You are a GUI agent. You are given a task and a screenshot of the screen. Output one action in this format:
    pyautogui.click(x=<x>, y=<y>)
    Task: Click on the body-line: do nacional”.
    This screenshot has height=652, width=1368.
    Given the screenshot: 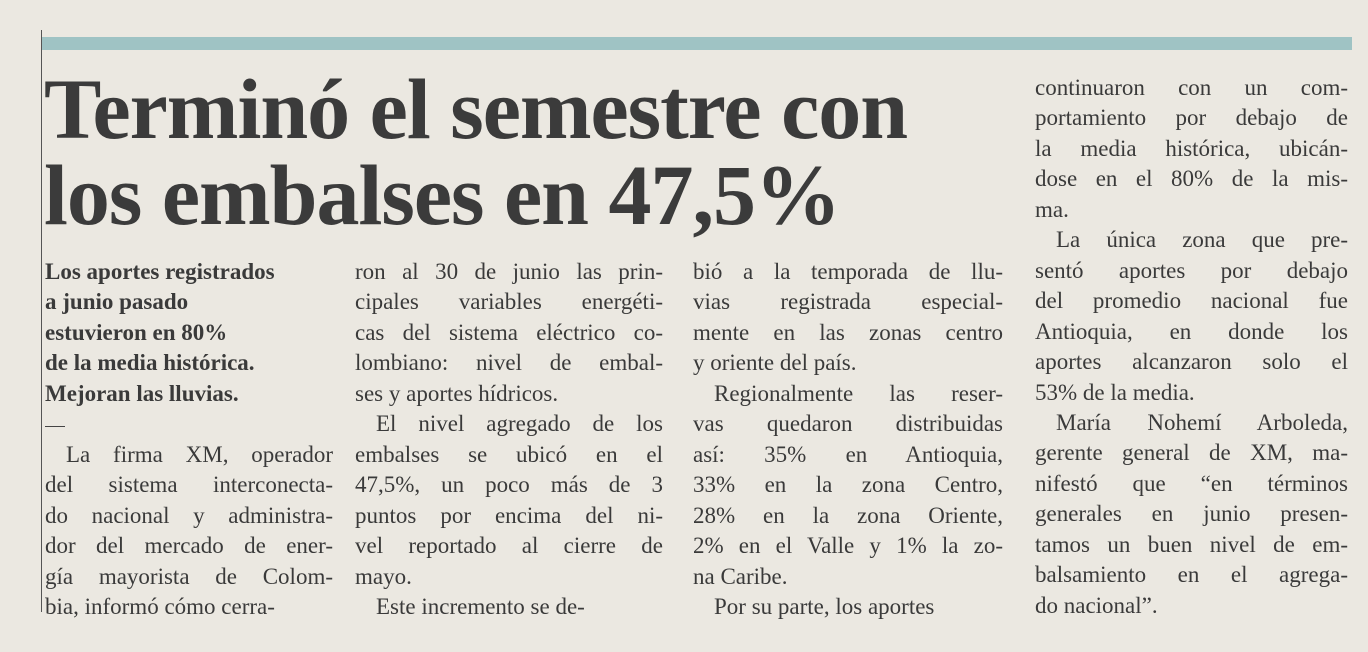 What is the action you would take?
    pyautogui.click(x=1096, y=605)
    